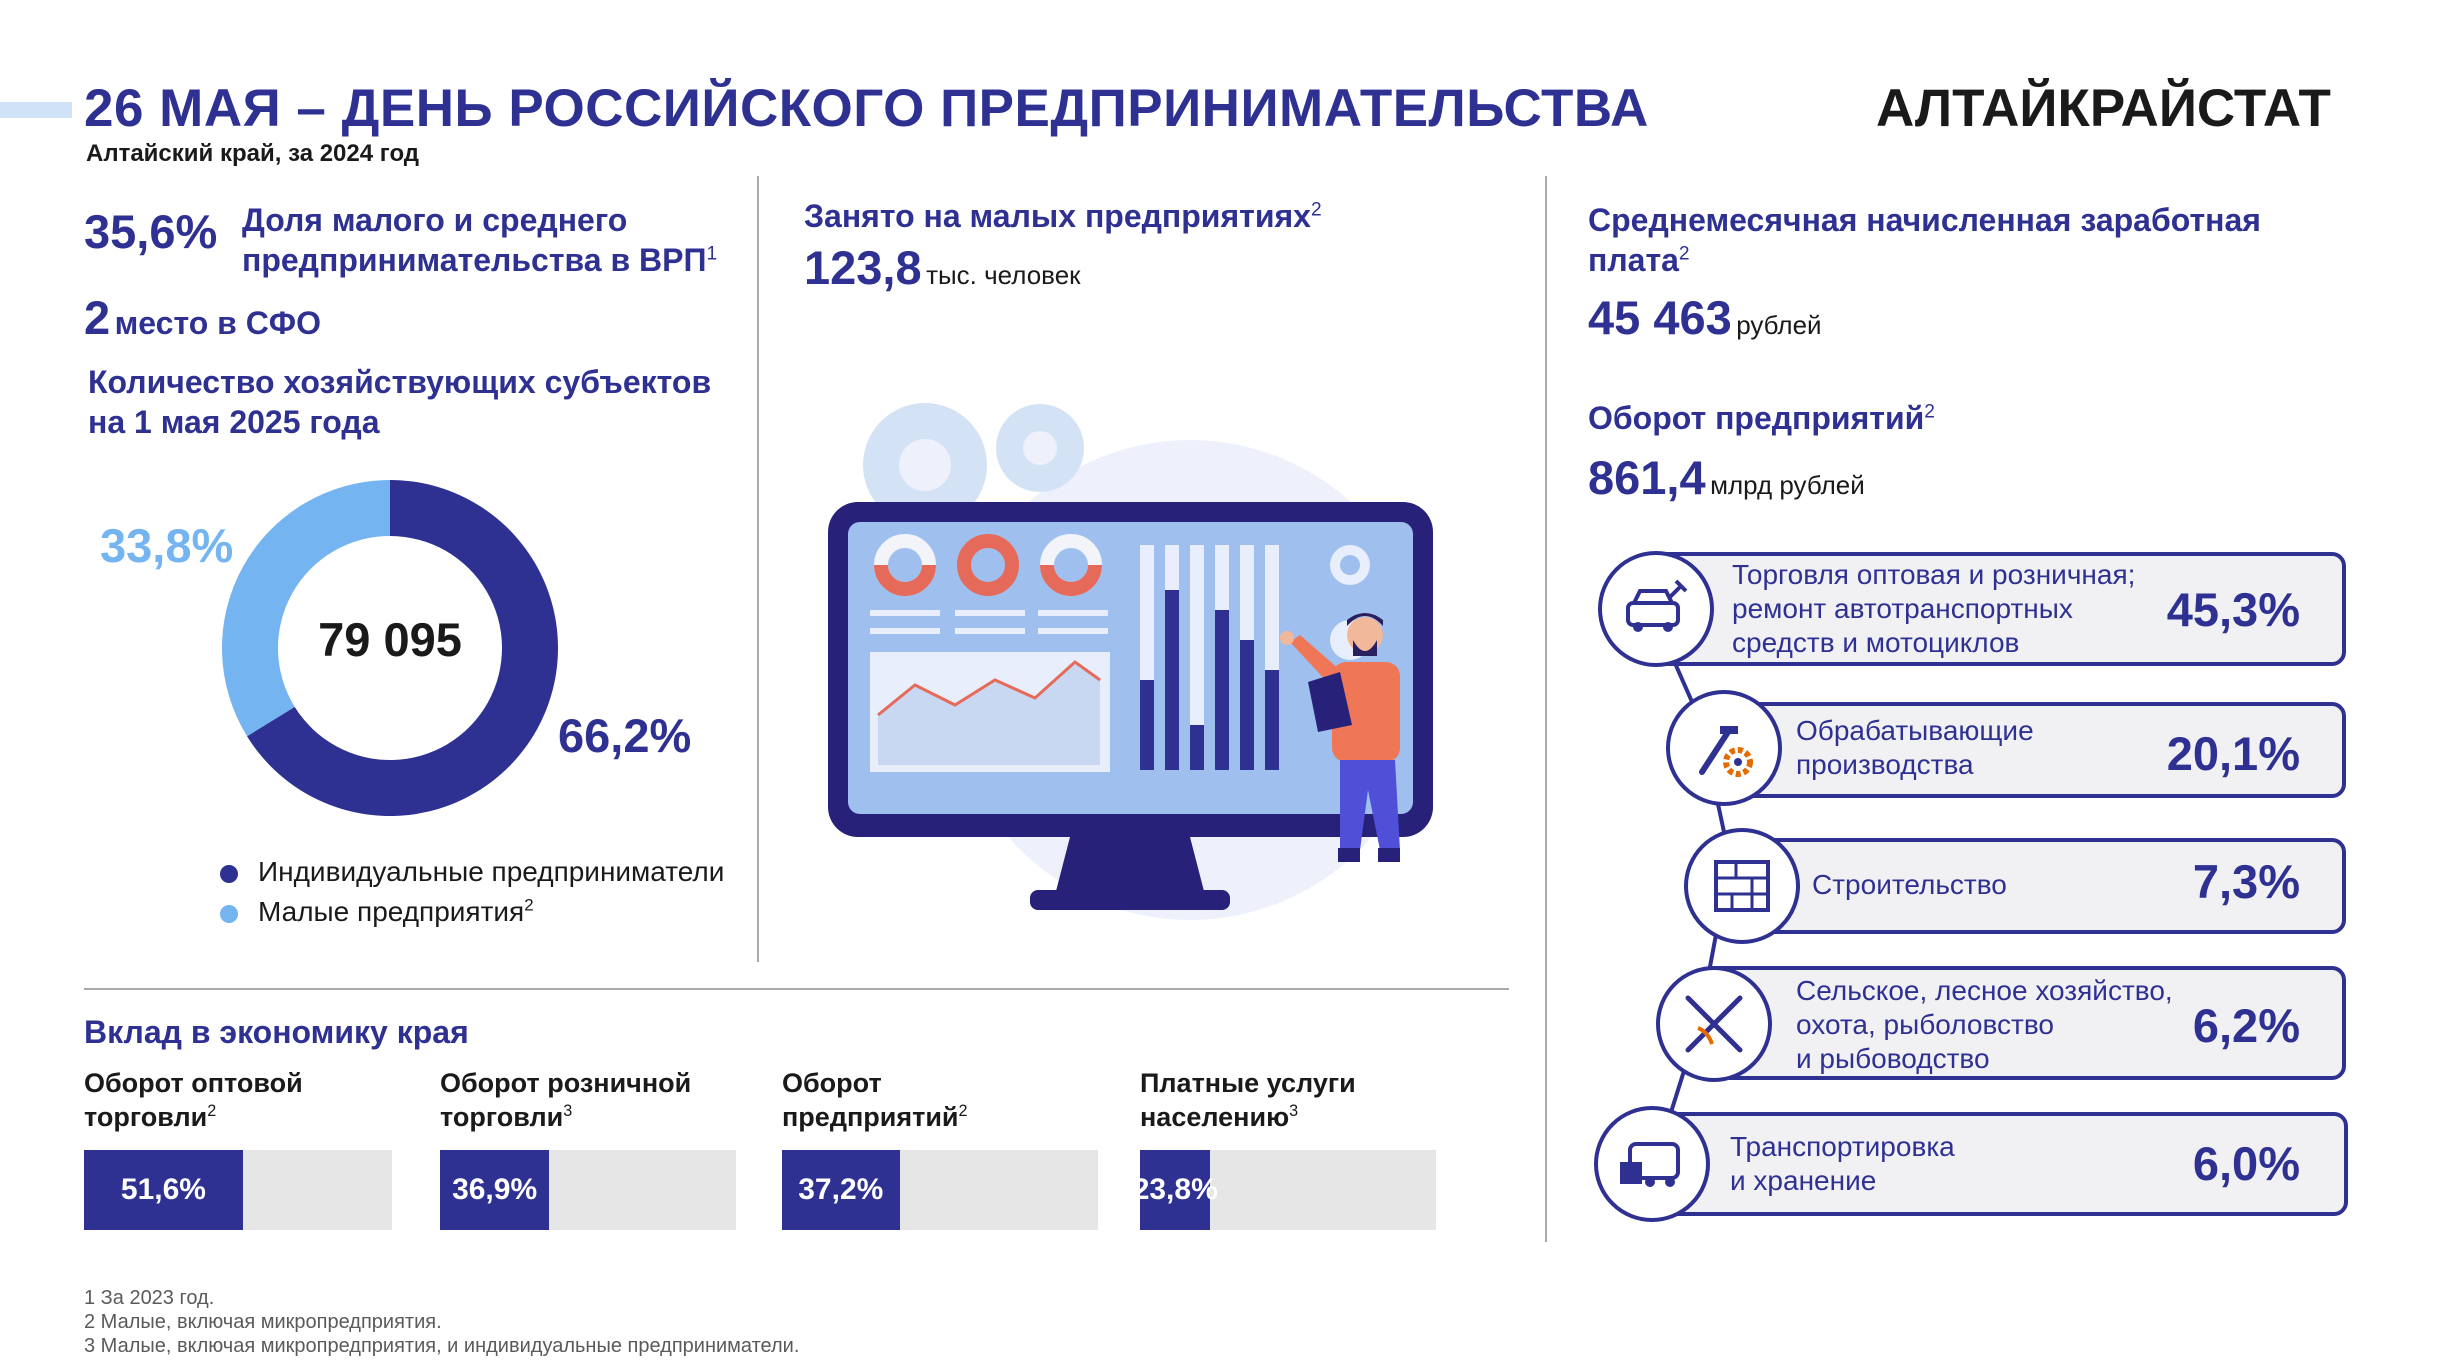  Describe the element at coordinates (167, 545) in the screenshot. I see `donut-label-small: 33,8%` at that location.